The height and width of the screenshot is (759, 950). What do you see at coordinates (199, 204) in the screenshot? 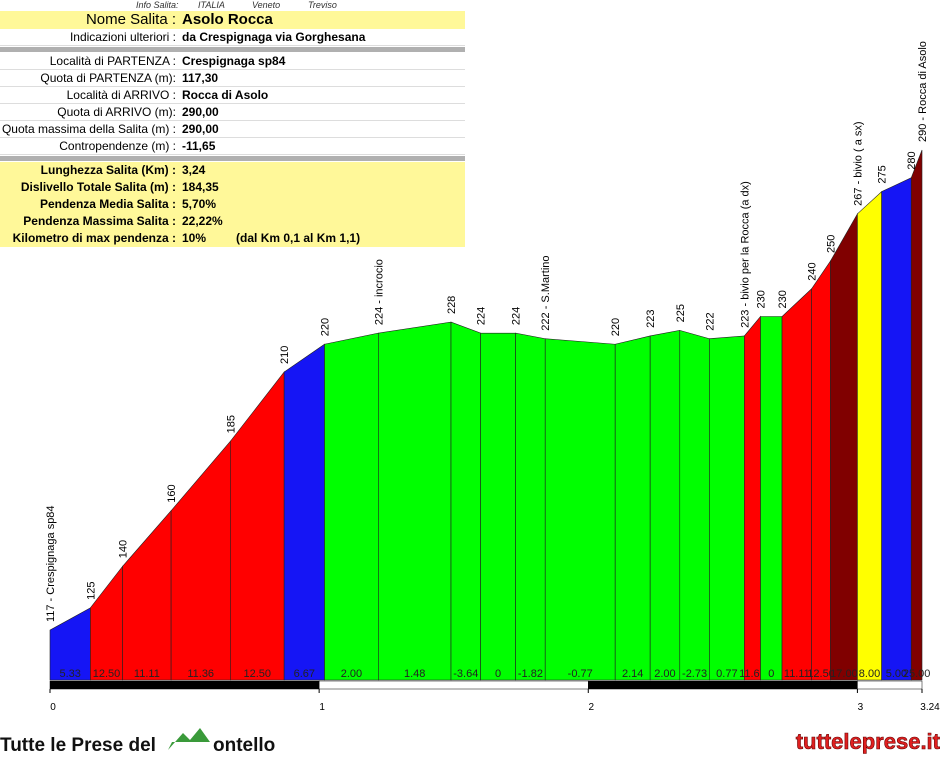
I see `info-value: 5,70%` at bounding box center [199, 204].